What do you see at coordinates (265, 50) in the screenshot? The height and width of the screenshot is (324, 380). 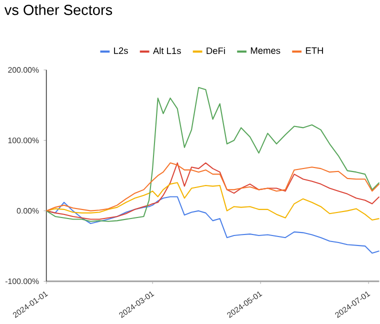 I see `legend-label: Memes` at bounding box center [265, 50].